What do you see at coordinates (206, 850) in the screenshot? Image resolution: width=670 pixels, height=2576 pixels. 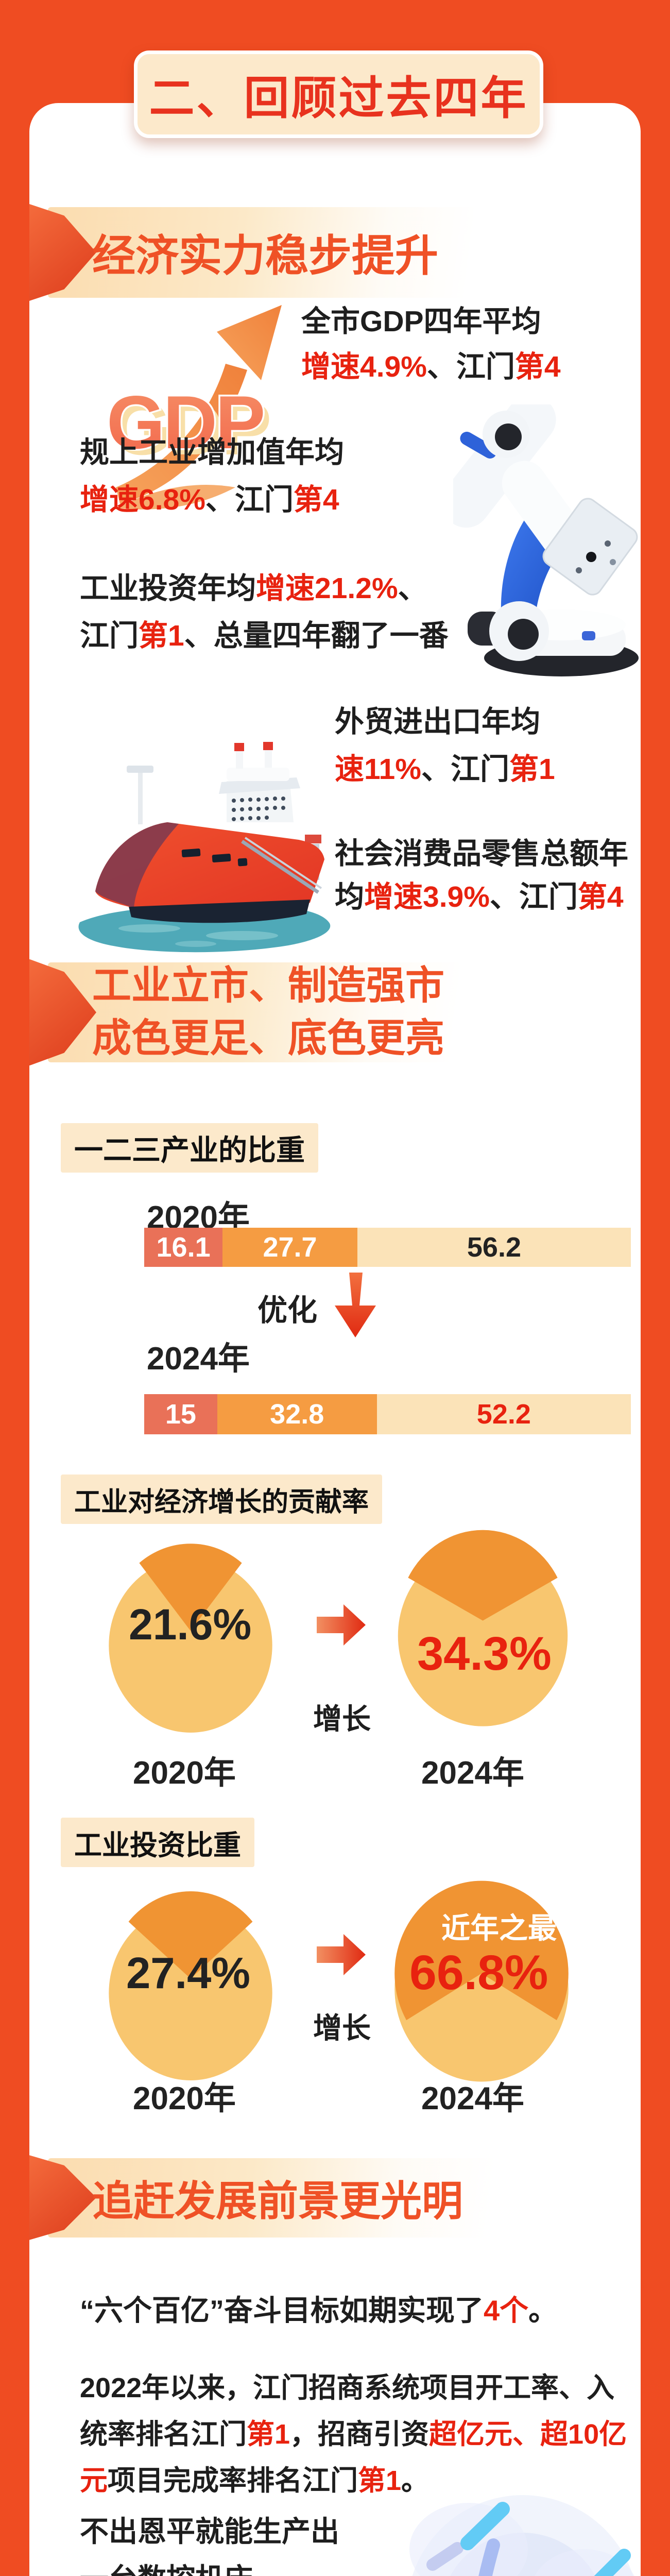 I see `cargo-ship-icon` at bounding box center [206, 850].